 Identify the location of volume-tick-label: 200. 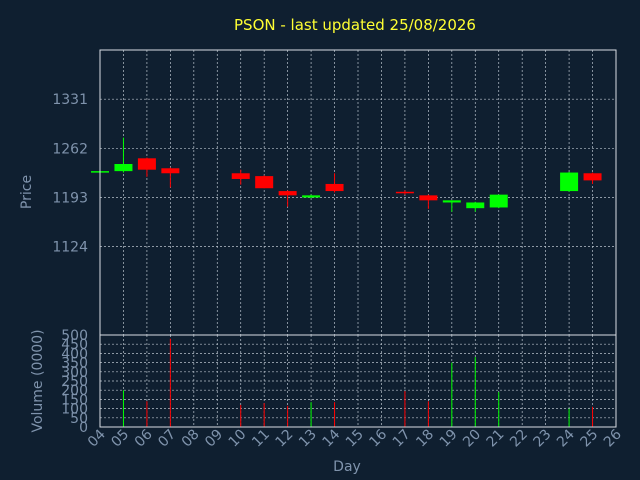
(74, 391).